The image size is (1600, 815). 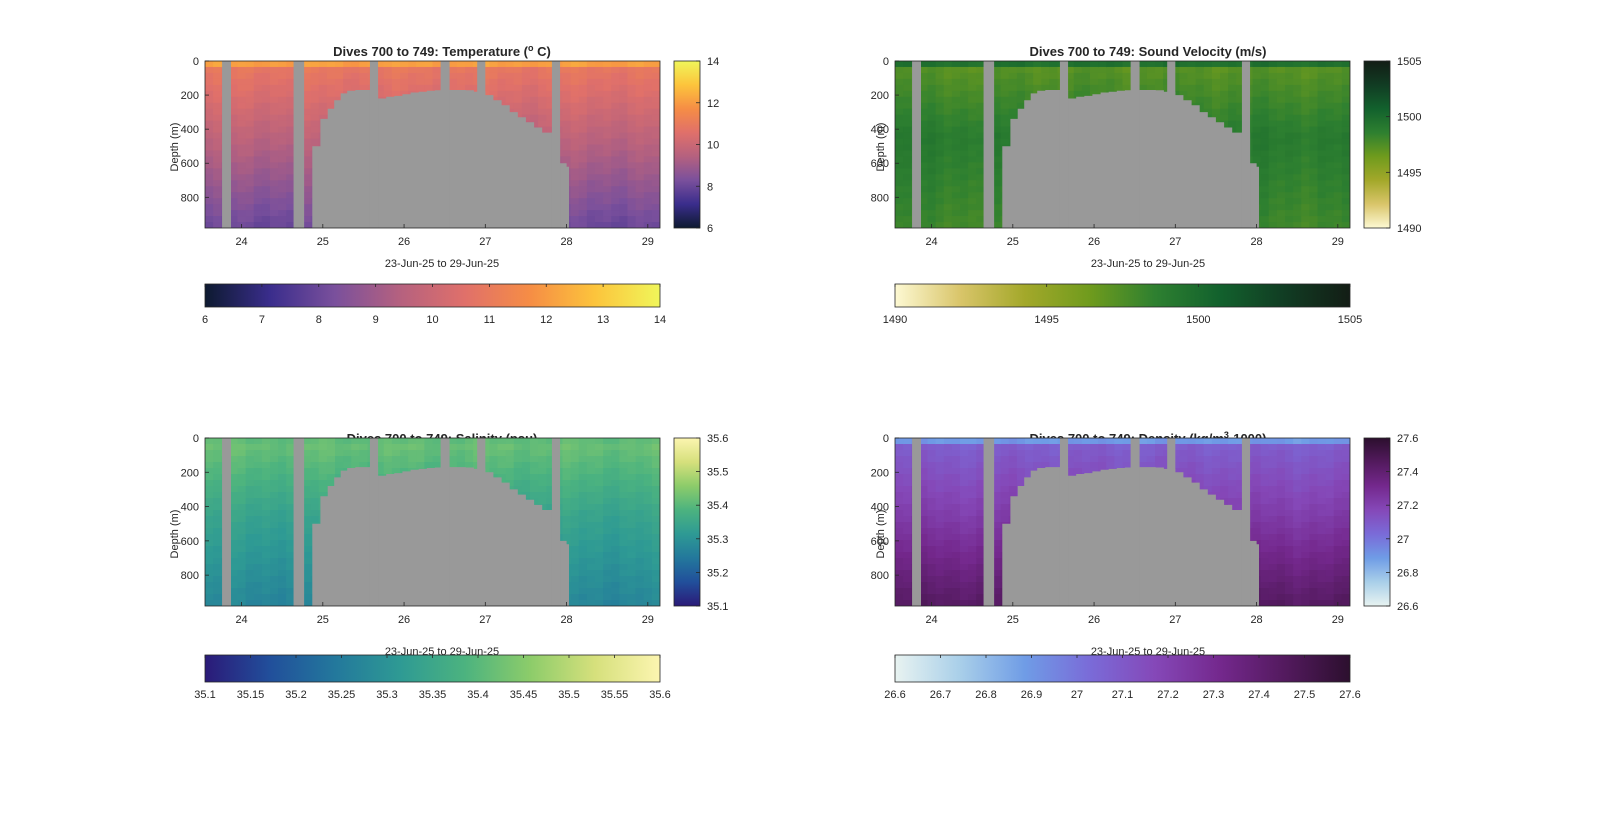 I want to click on sound-velocity-horizontal-colorbar, so click(x=1122, y=295).